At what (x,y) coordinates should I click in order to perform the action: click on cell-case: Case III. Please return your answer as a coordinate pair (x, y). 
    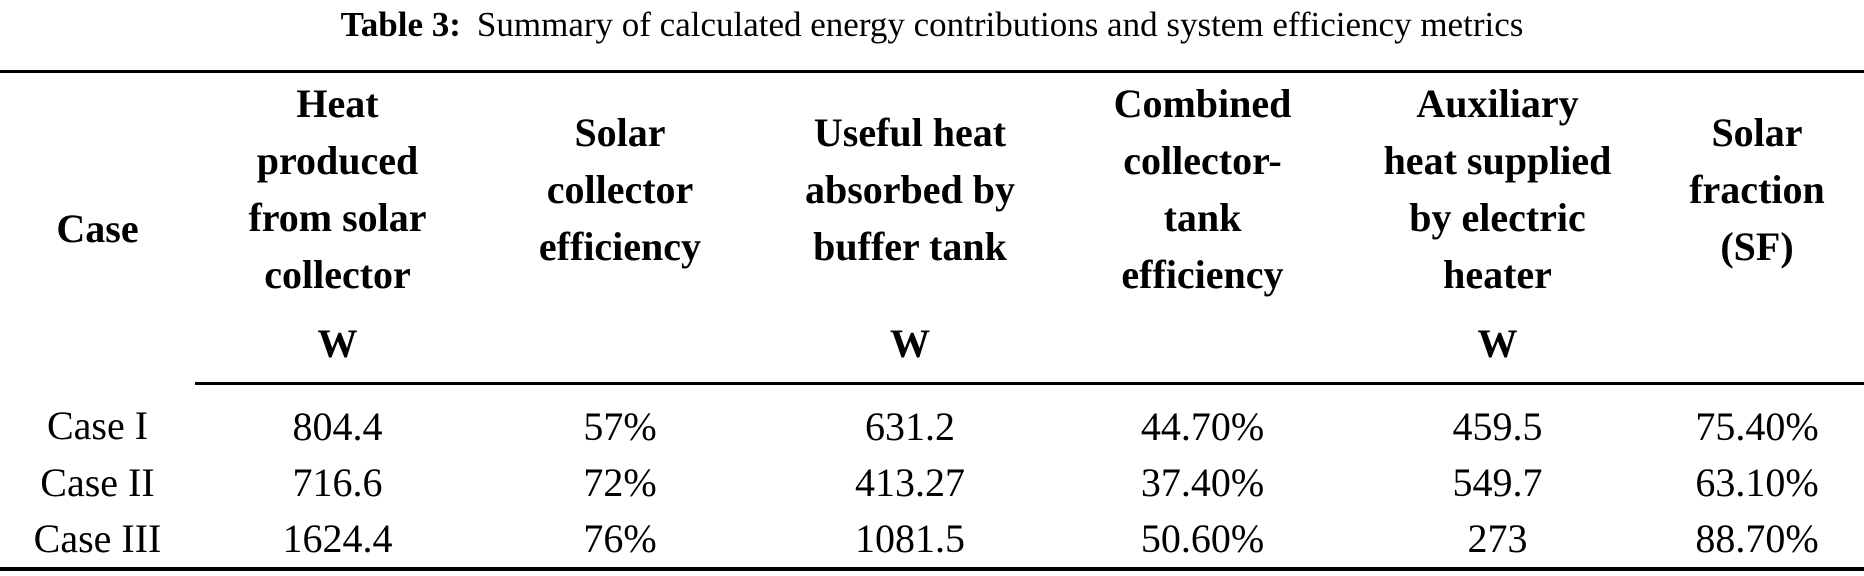
    Looking at the image, I should click on (97, 538).